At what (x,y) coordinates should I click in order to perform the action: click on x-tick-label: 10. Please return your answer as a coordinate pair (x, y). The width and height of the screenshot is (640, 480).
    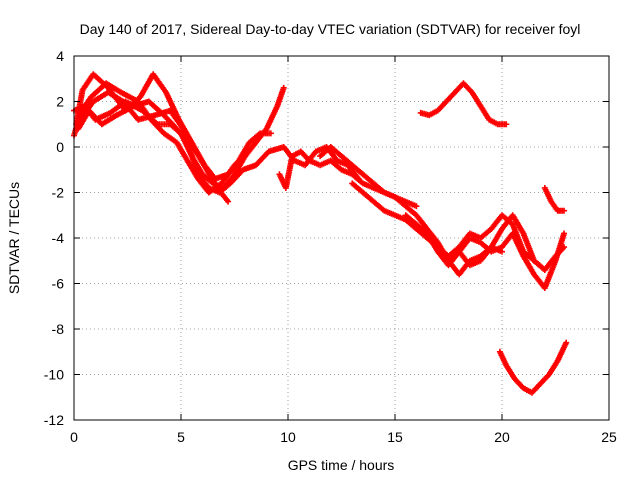
    Looking at the image, I should click on (288, 437).